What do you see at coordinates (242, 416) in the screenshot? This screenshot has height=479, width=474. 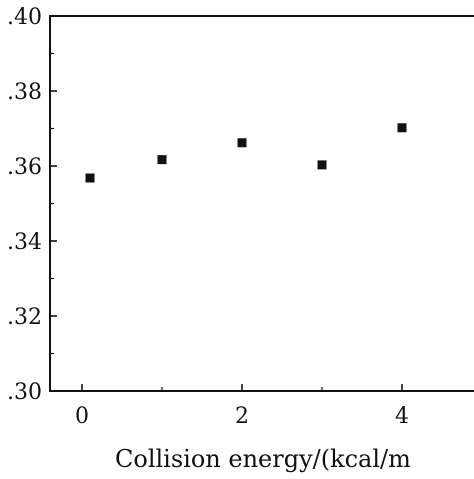 I see `x-tick-label: 2` at bounding box center [242, 416].